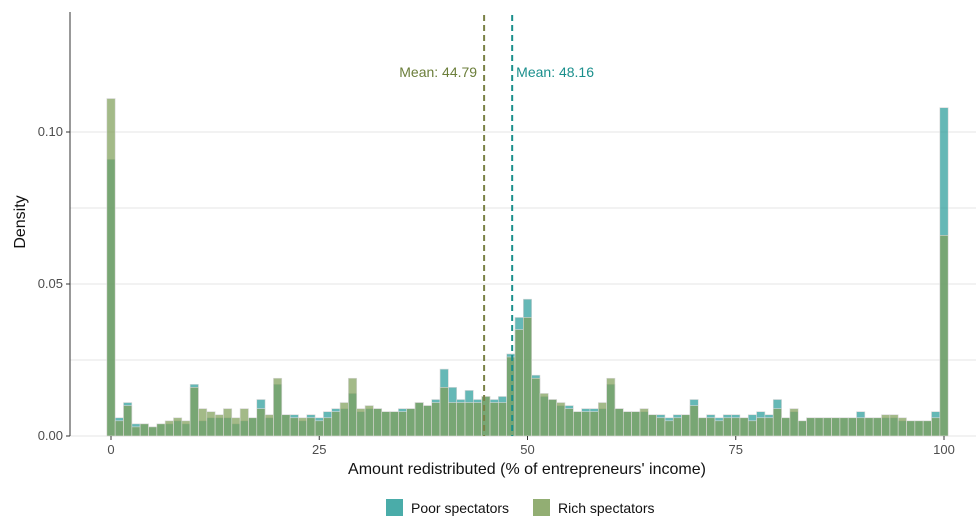  I want to click on x-tick-label: 25, so click(319, 449).